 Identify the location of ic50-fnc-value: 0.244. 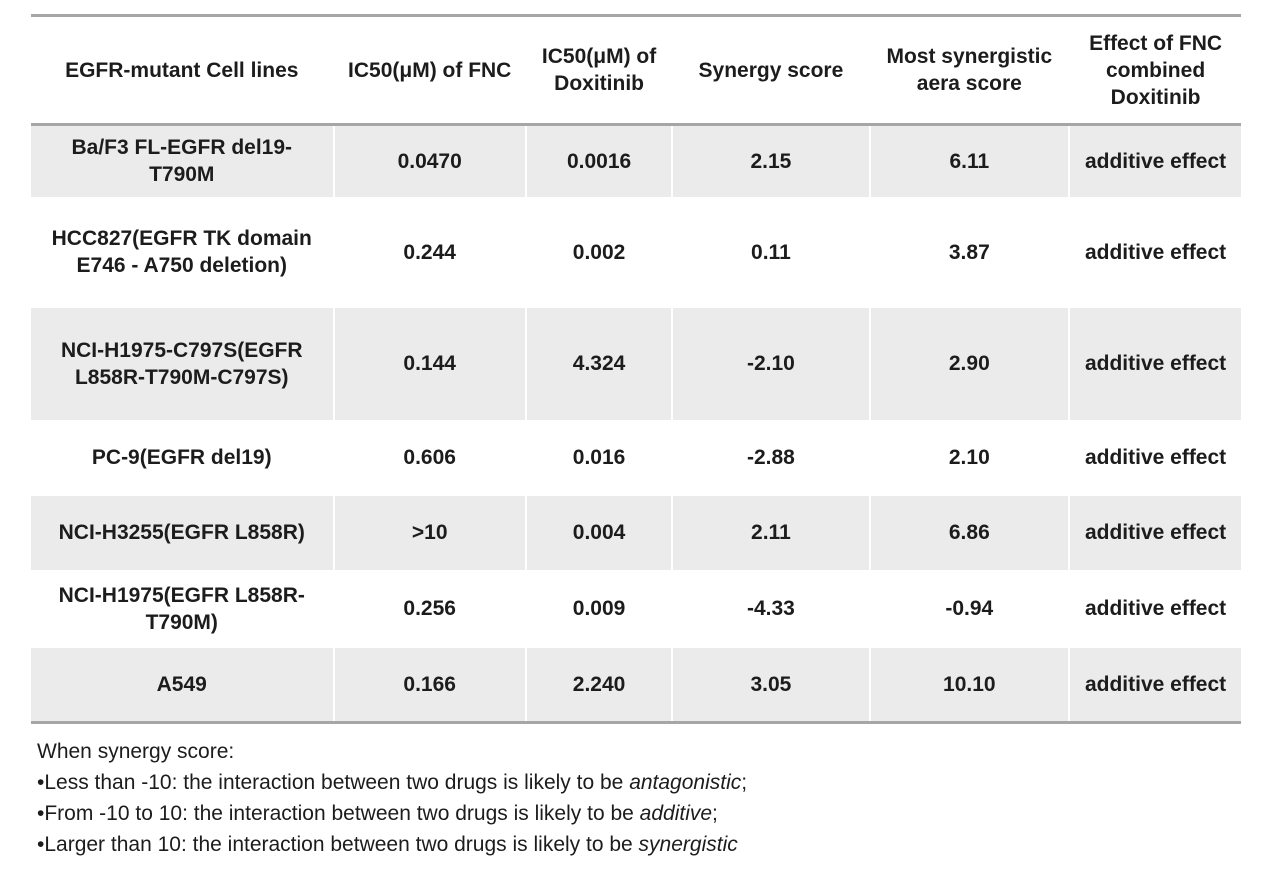
(429, 252).